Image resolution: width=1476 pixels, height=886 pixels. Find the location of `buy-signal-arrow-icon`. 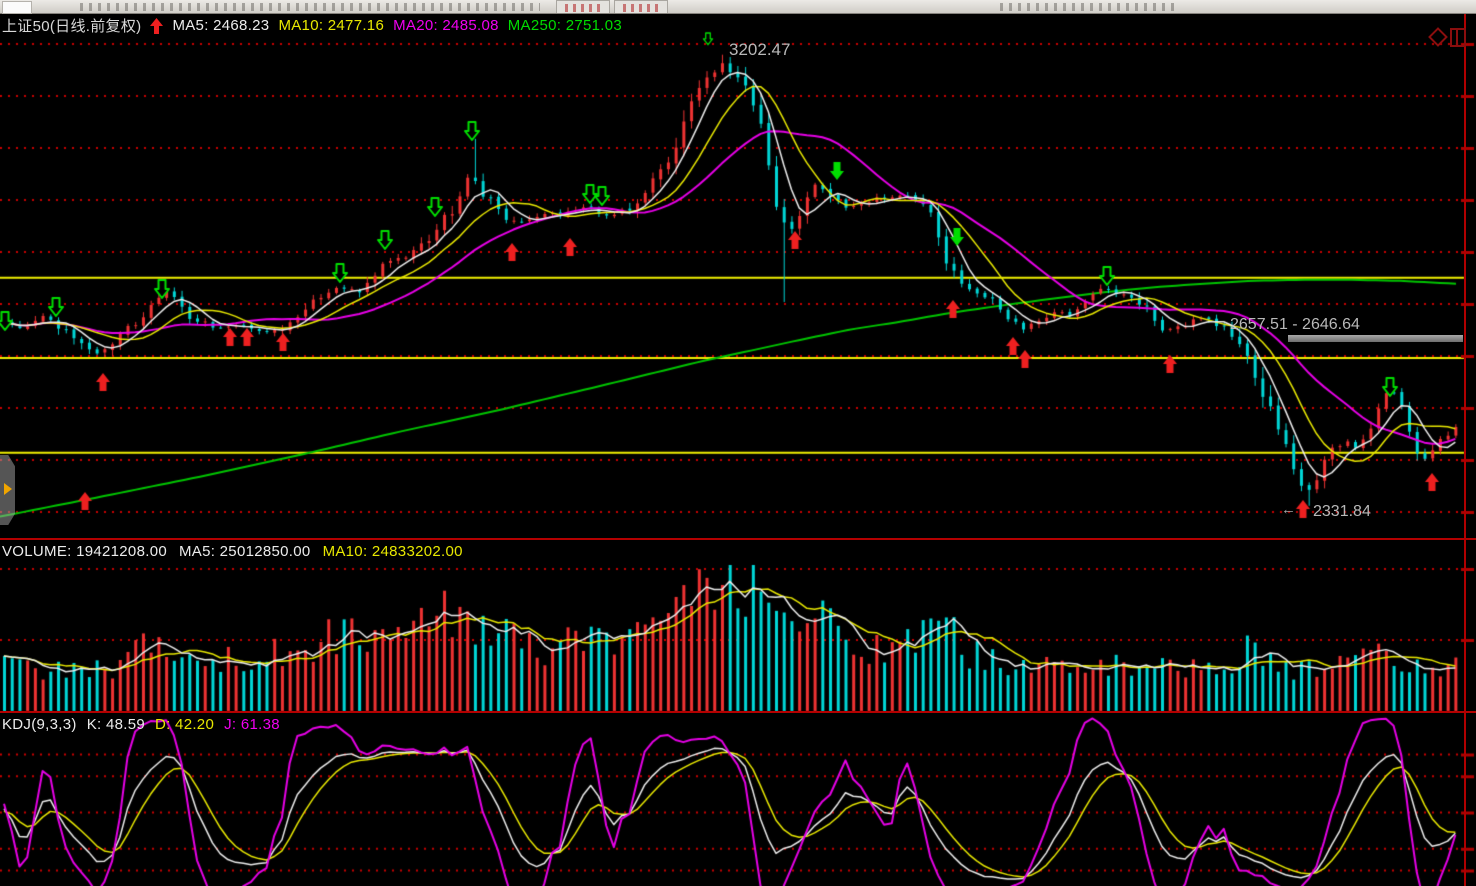

buy-signal-arrow-icon is located at coordinates (157, 25).